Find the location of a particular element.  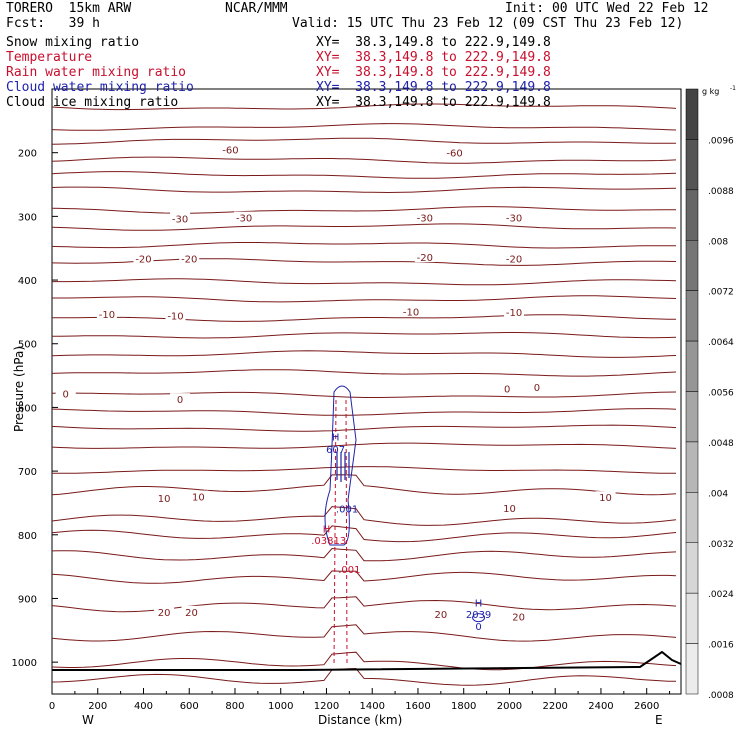

cloud-water-contours is located at coordinates (405, 504).